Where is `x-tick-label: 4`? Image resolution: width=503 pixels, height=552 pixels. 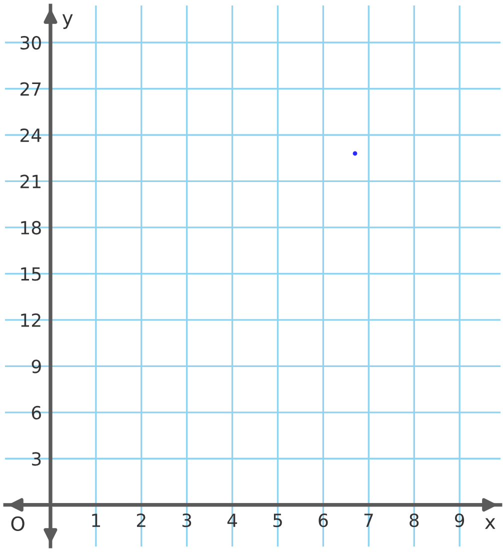 x-tick-label: 4 is located at coordinates (232, 520).